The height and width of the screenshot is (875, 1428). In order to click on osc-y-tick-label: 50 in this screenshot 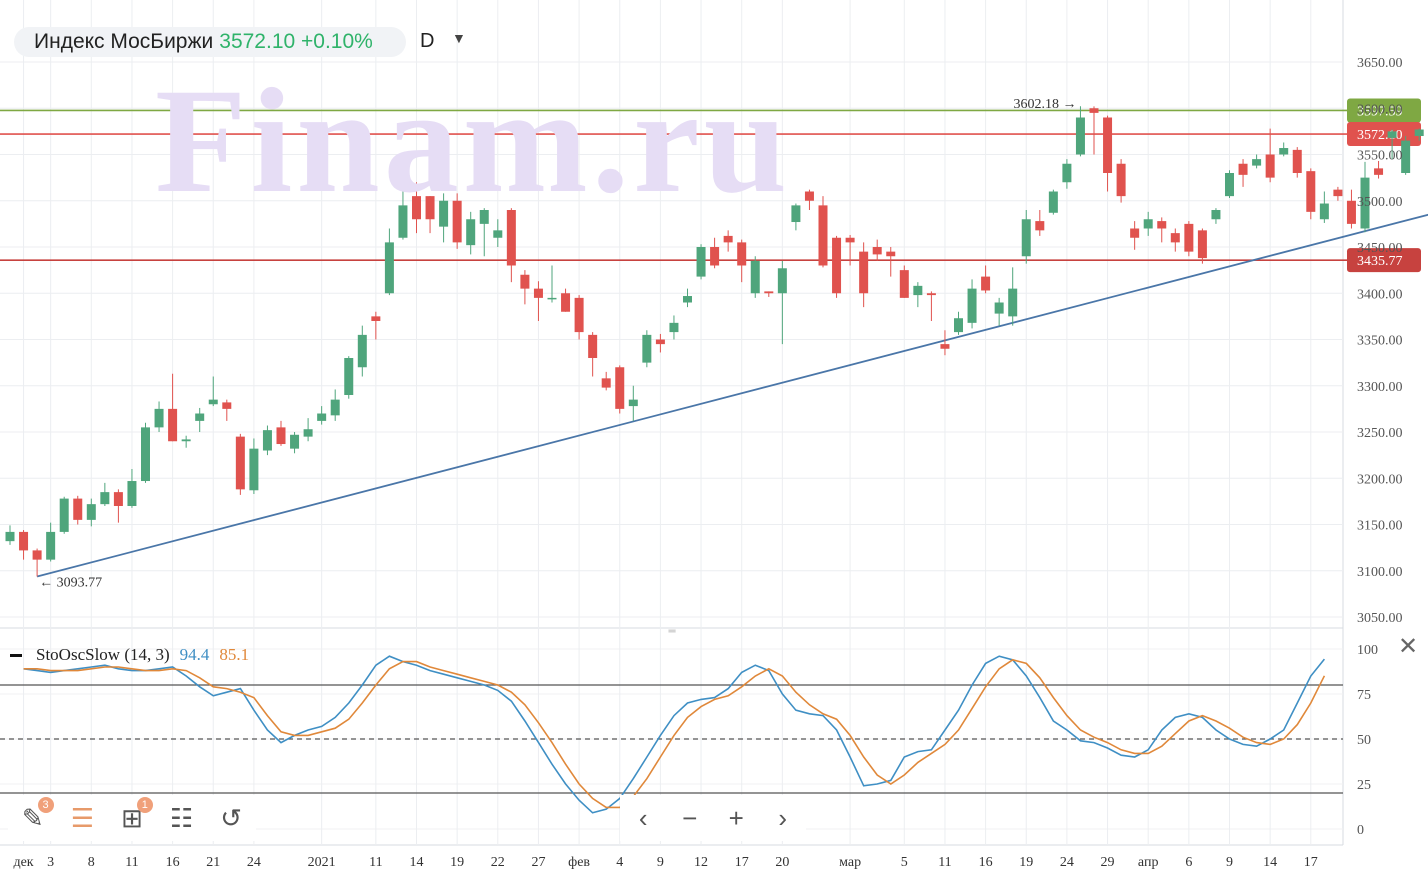, I will do `click(1364, 740)`.